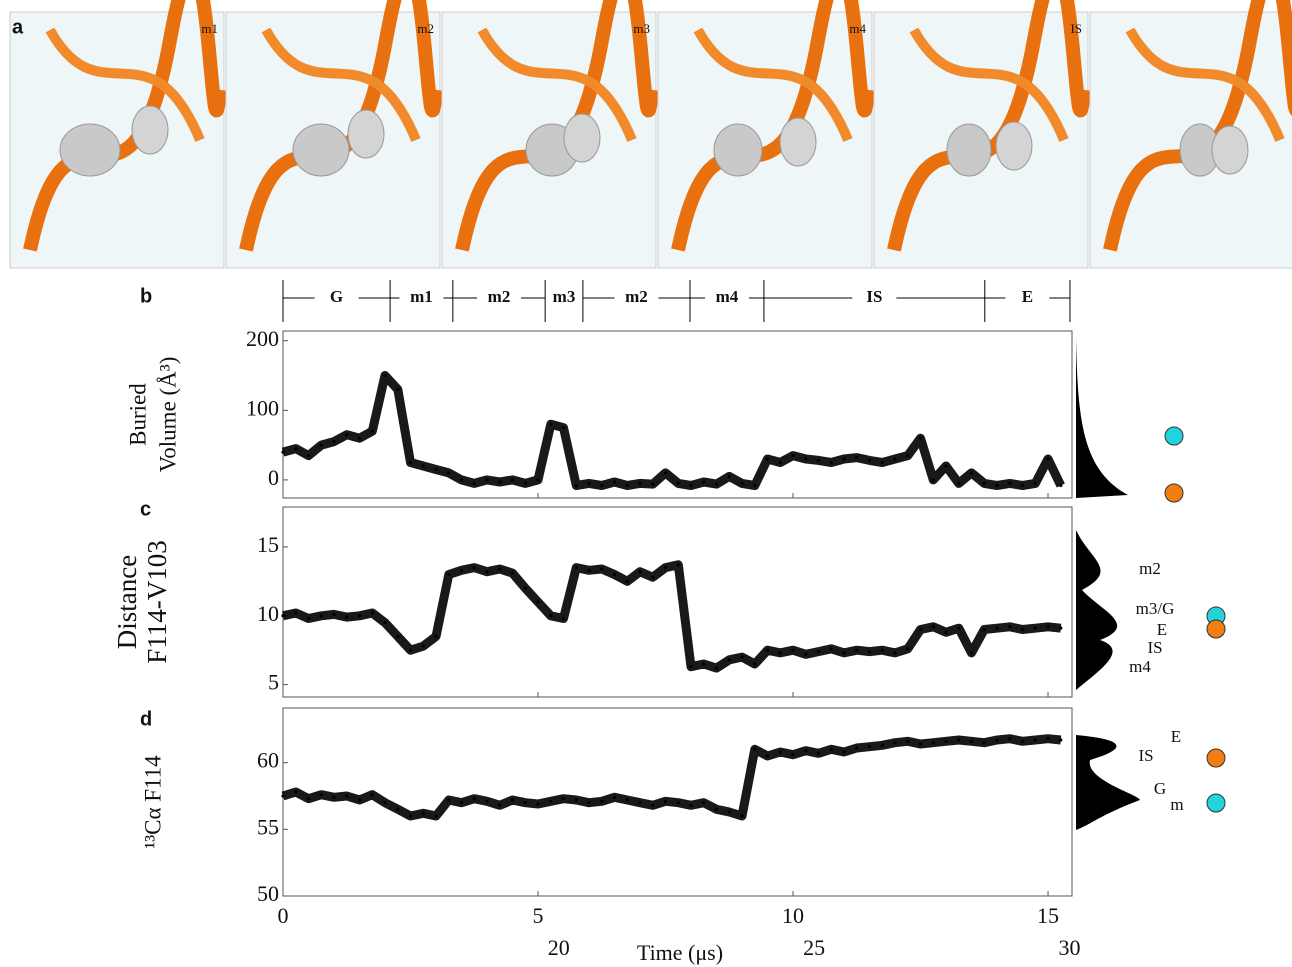  What do you see at coordinates (283, 915) in the screenshot?
I see `x-tick-label: 0` at bounding box center [283, 915].